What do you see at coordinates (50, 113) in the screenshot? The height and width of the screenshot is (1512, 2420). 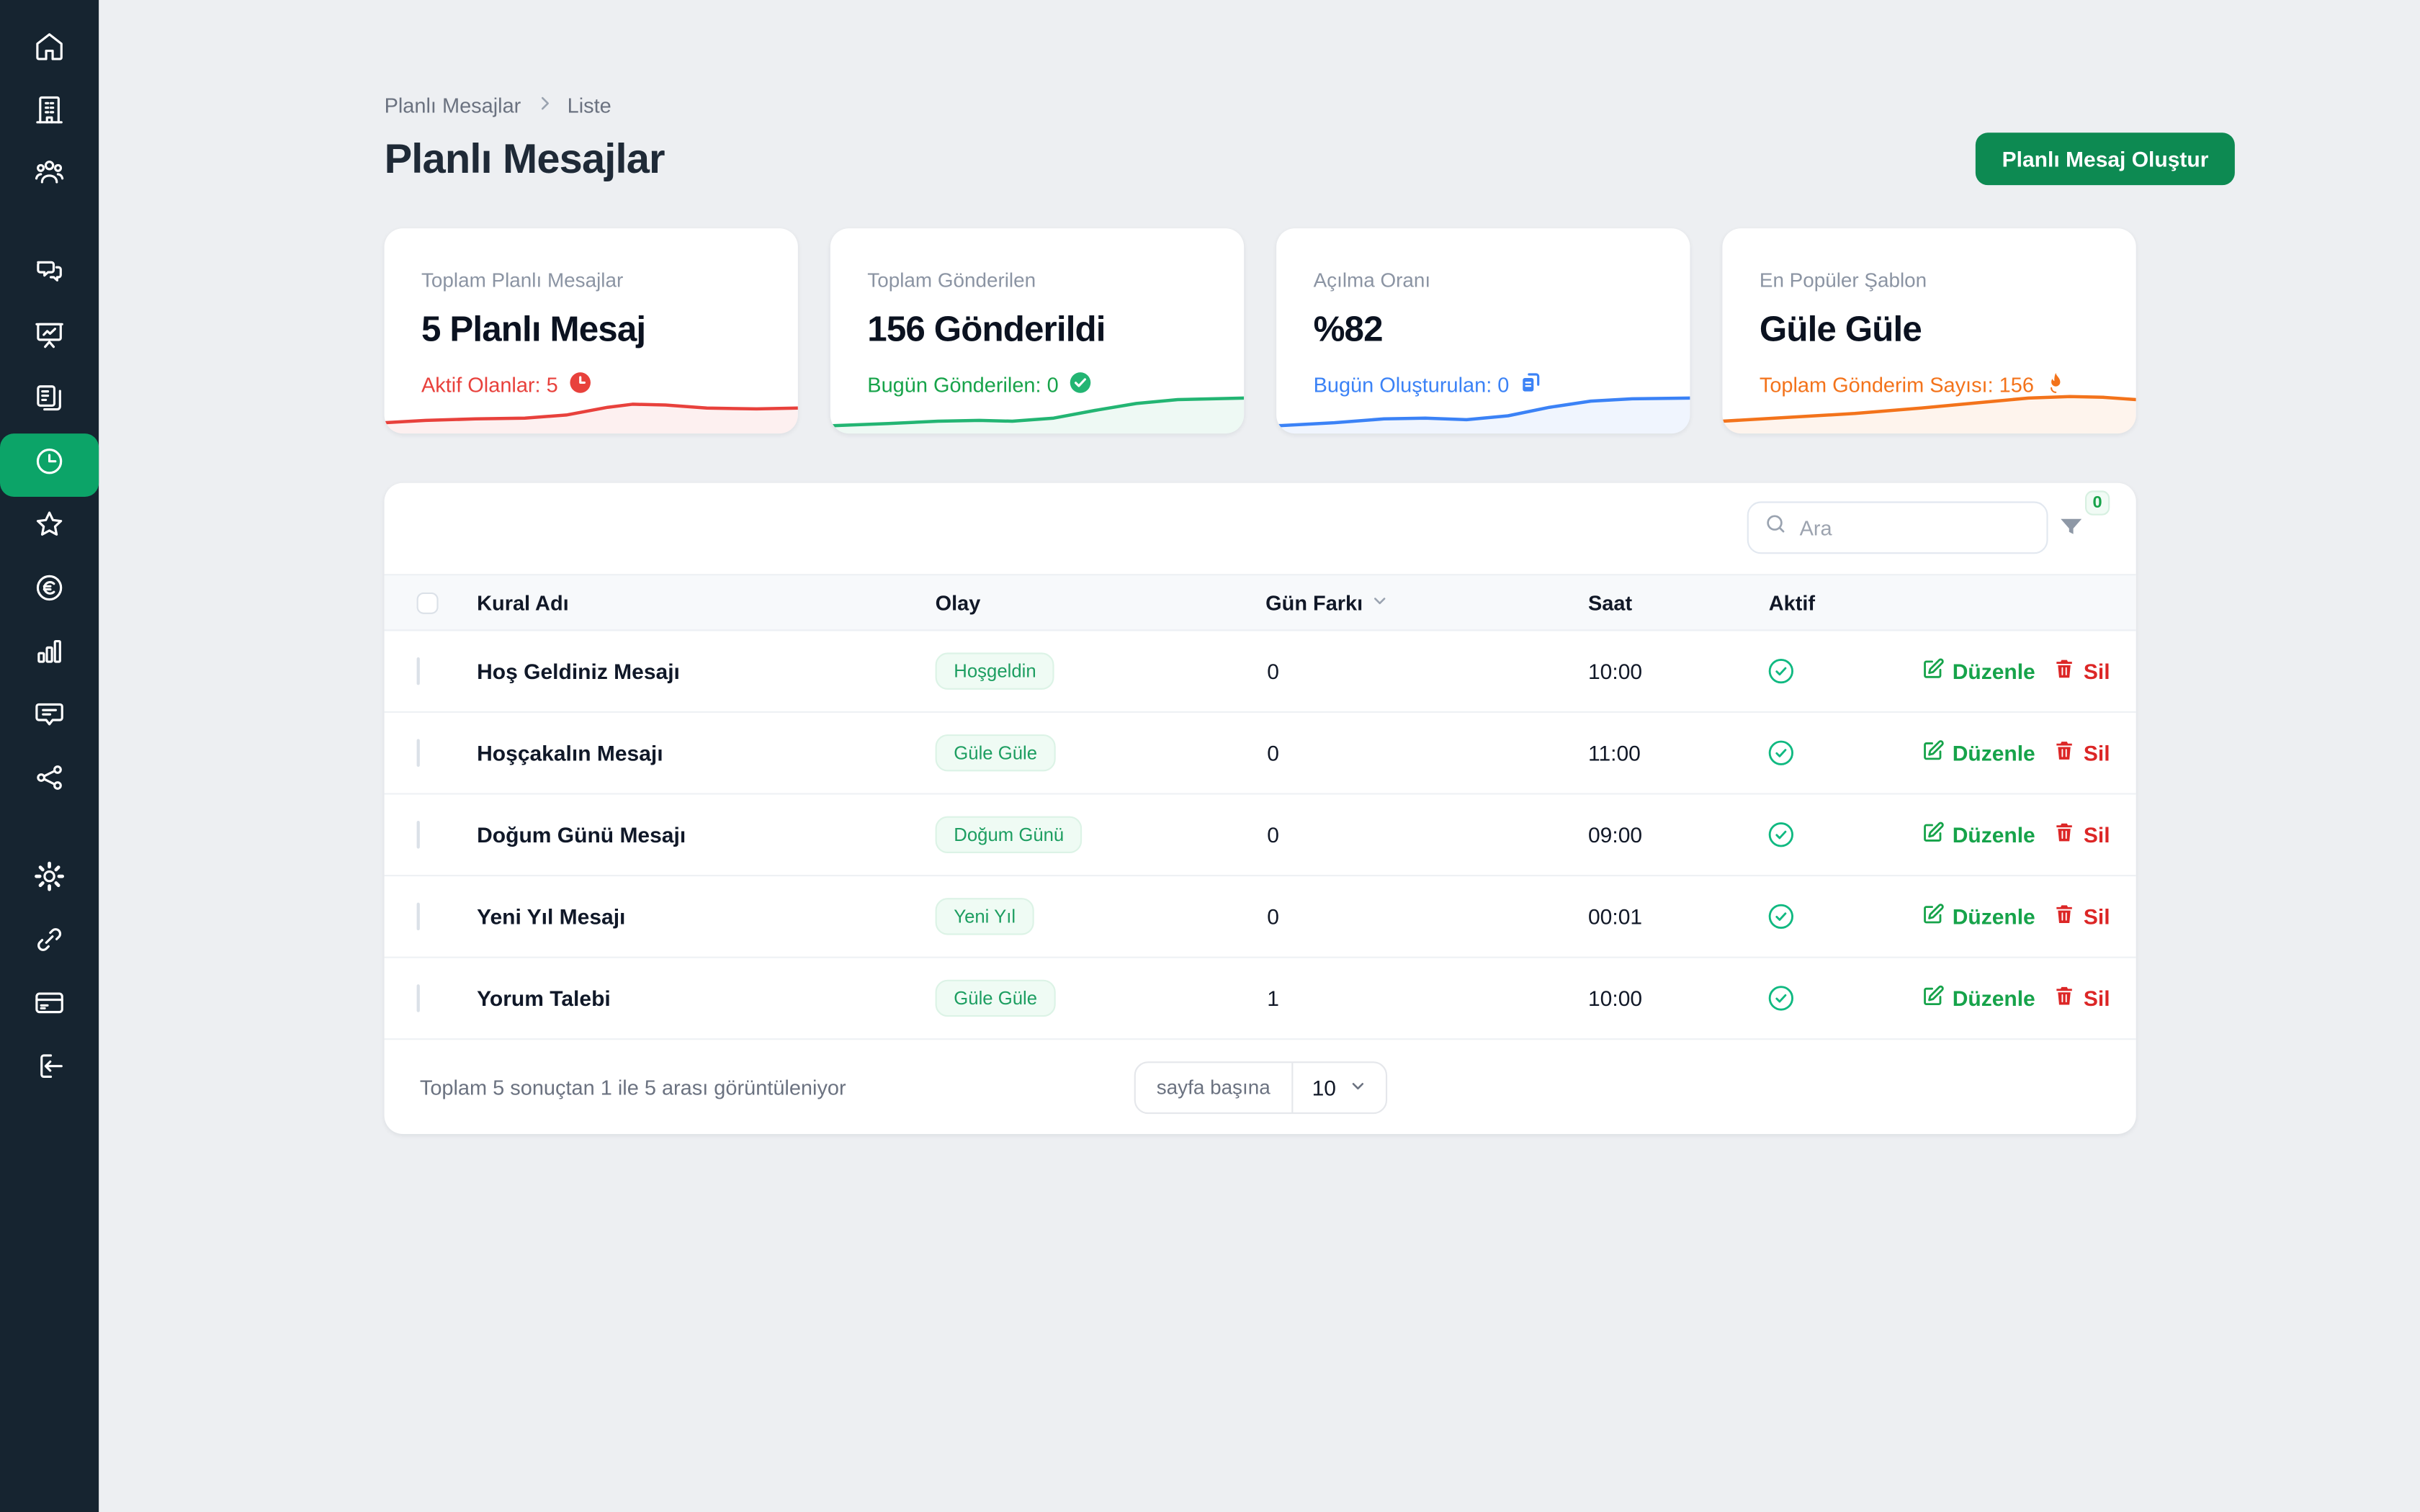 I see `sidebar-item-company` at bounding box center [50, 113].